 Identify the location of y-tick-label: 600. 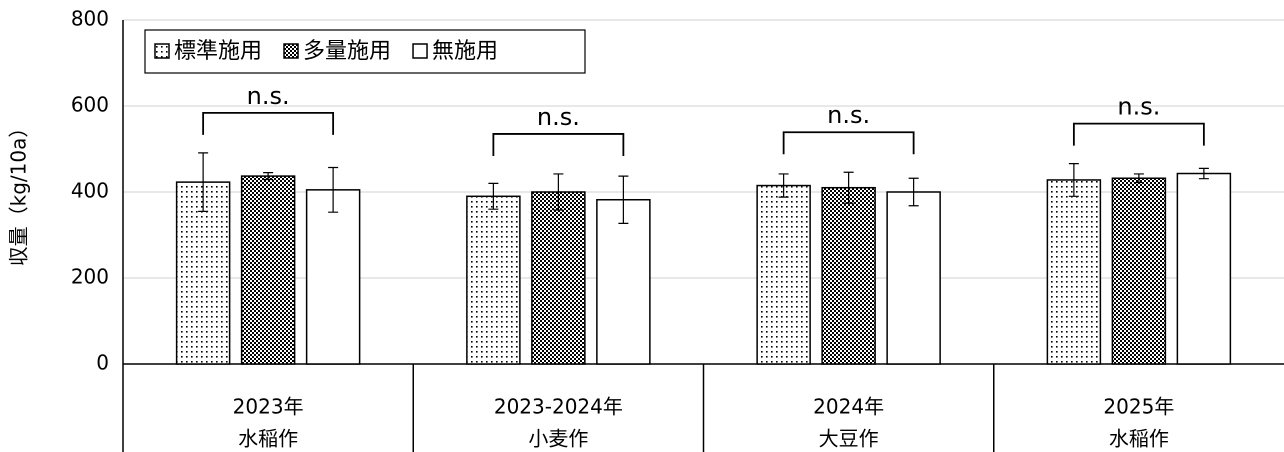
(90, 105).